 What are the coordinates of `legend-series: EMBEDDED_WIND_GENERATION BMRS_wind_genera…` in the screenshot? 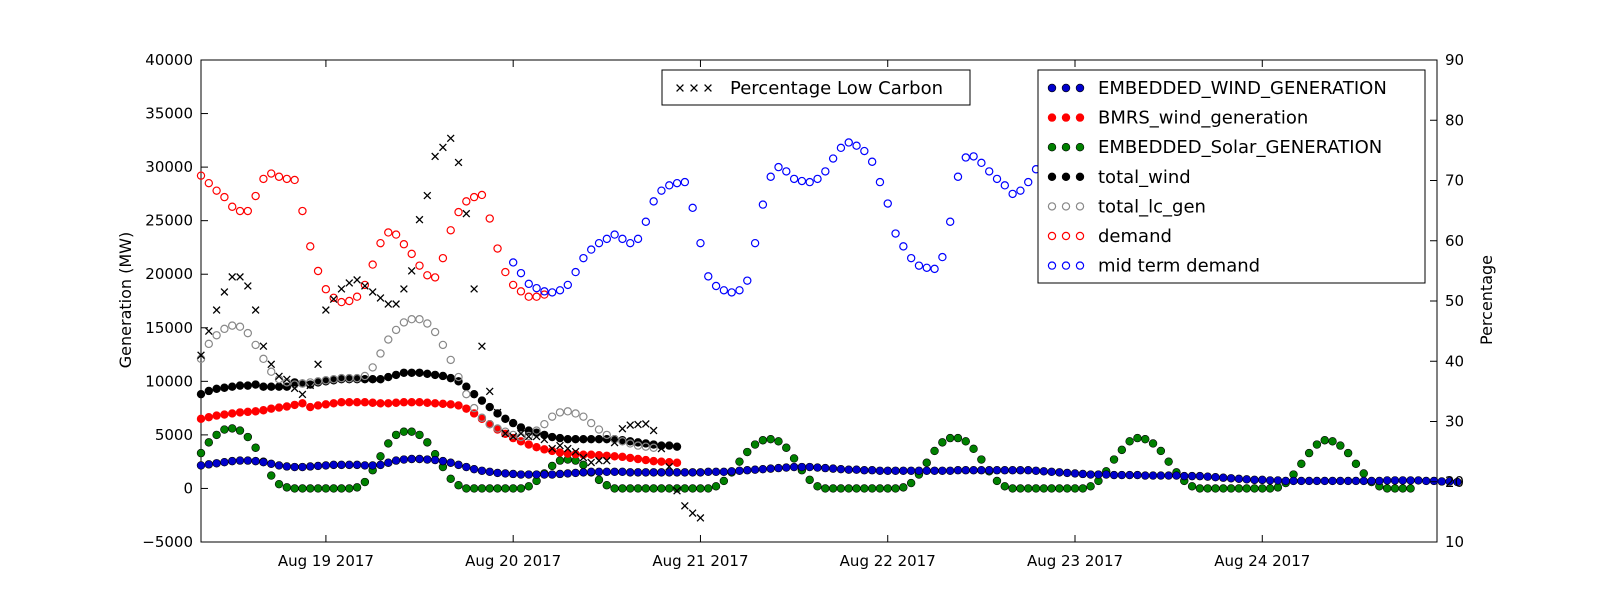 It's located at (1231, 176).